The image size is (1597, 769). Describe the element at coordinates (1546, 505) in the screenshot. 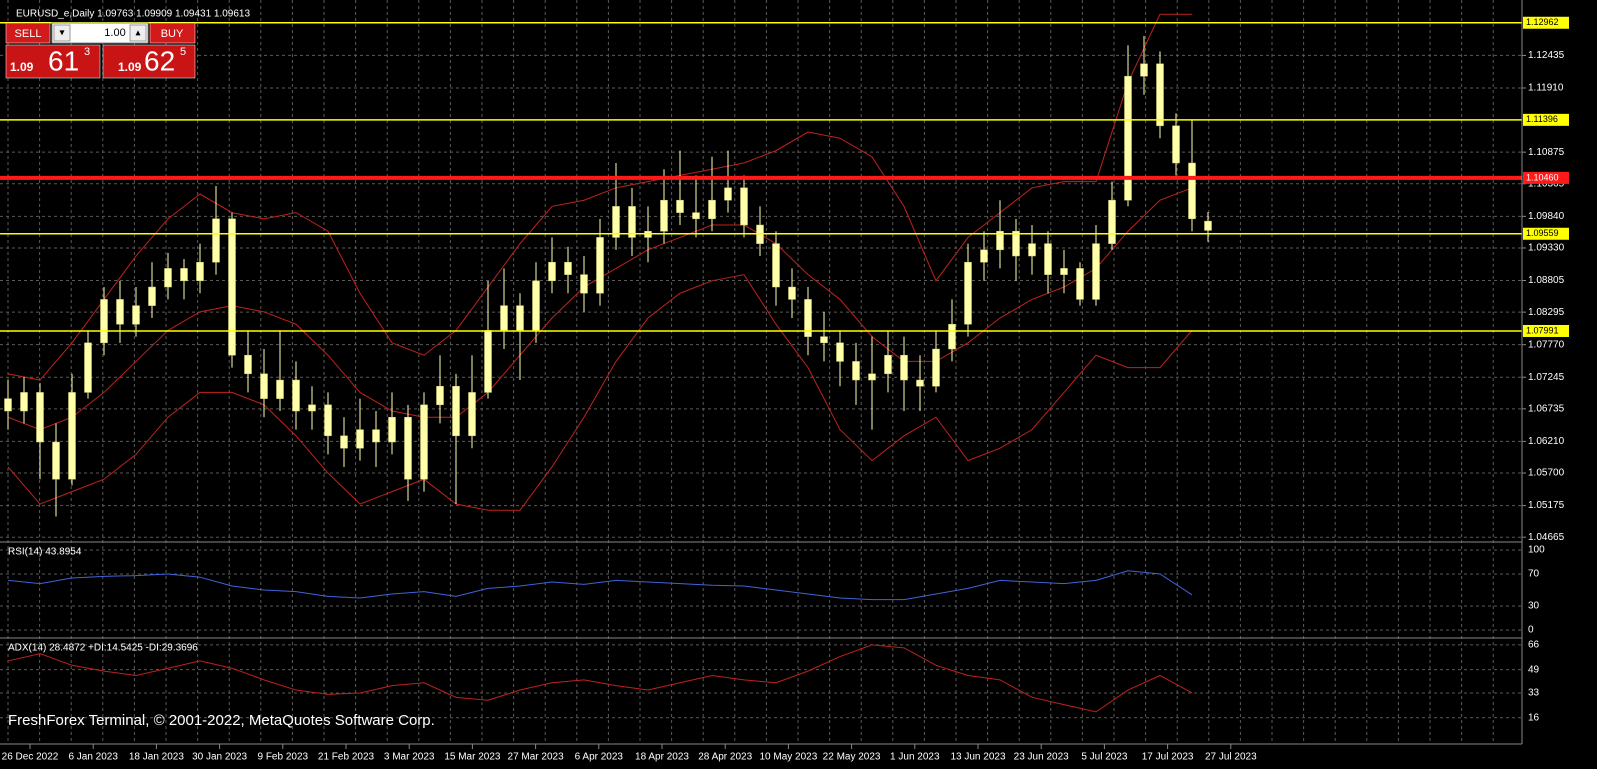

I see `y-tick-label: 1.05175` at that location.